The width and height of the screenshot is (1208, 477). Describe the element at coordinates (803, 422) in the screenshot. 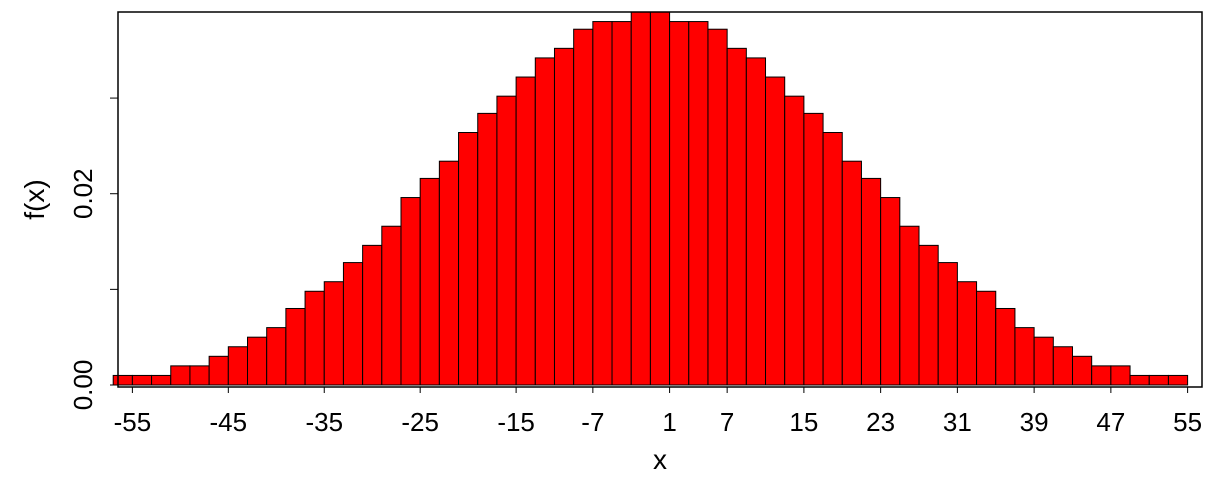

I see `x-tick-label: 15` at that location.